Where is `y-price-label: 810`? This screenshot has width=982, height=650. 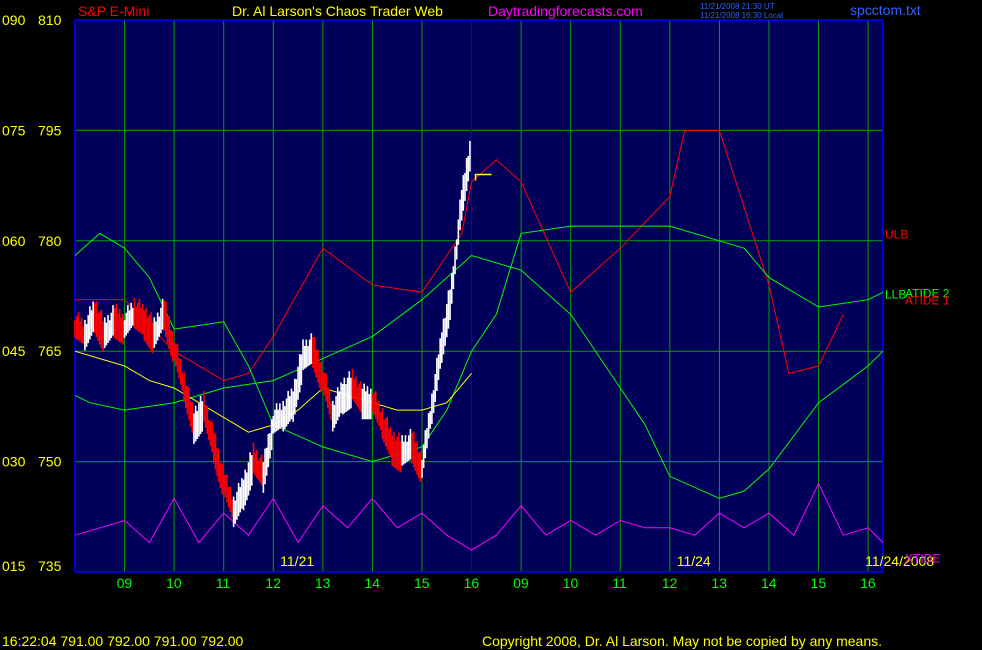
y-price-label: 810 is located at coordinates (50, 20).